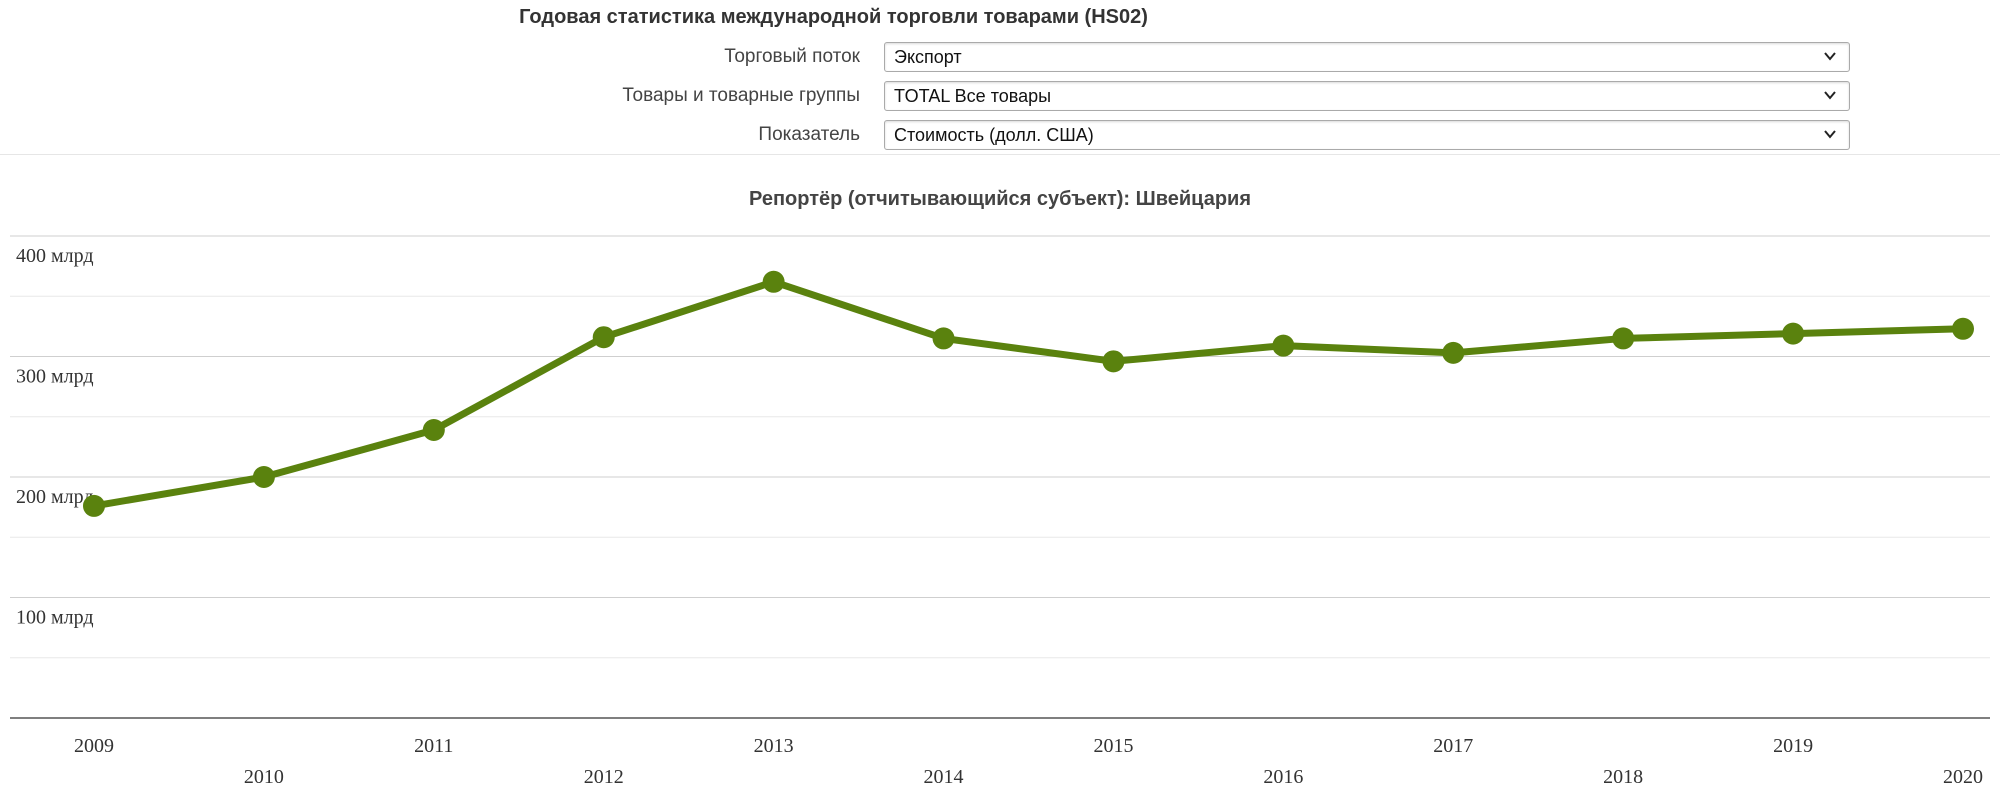 This screenshot has width=2000, height=796. I want to click on filter-row-indicator: Показатель Стоимость (долл. США), so click(1000, 137).